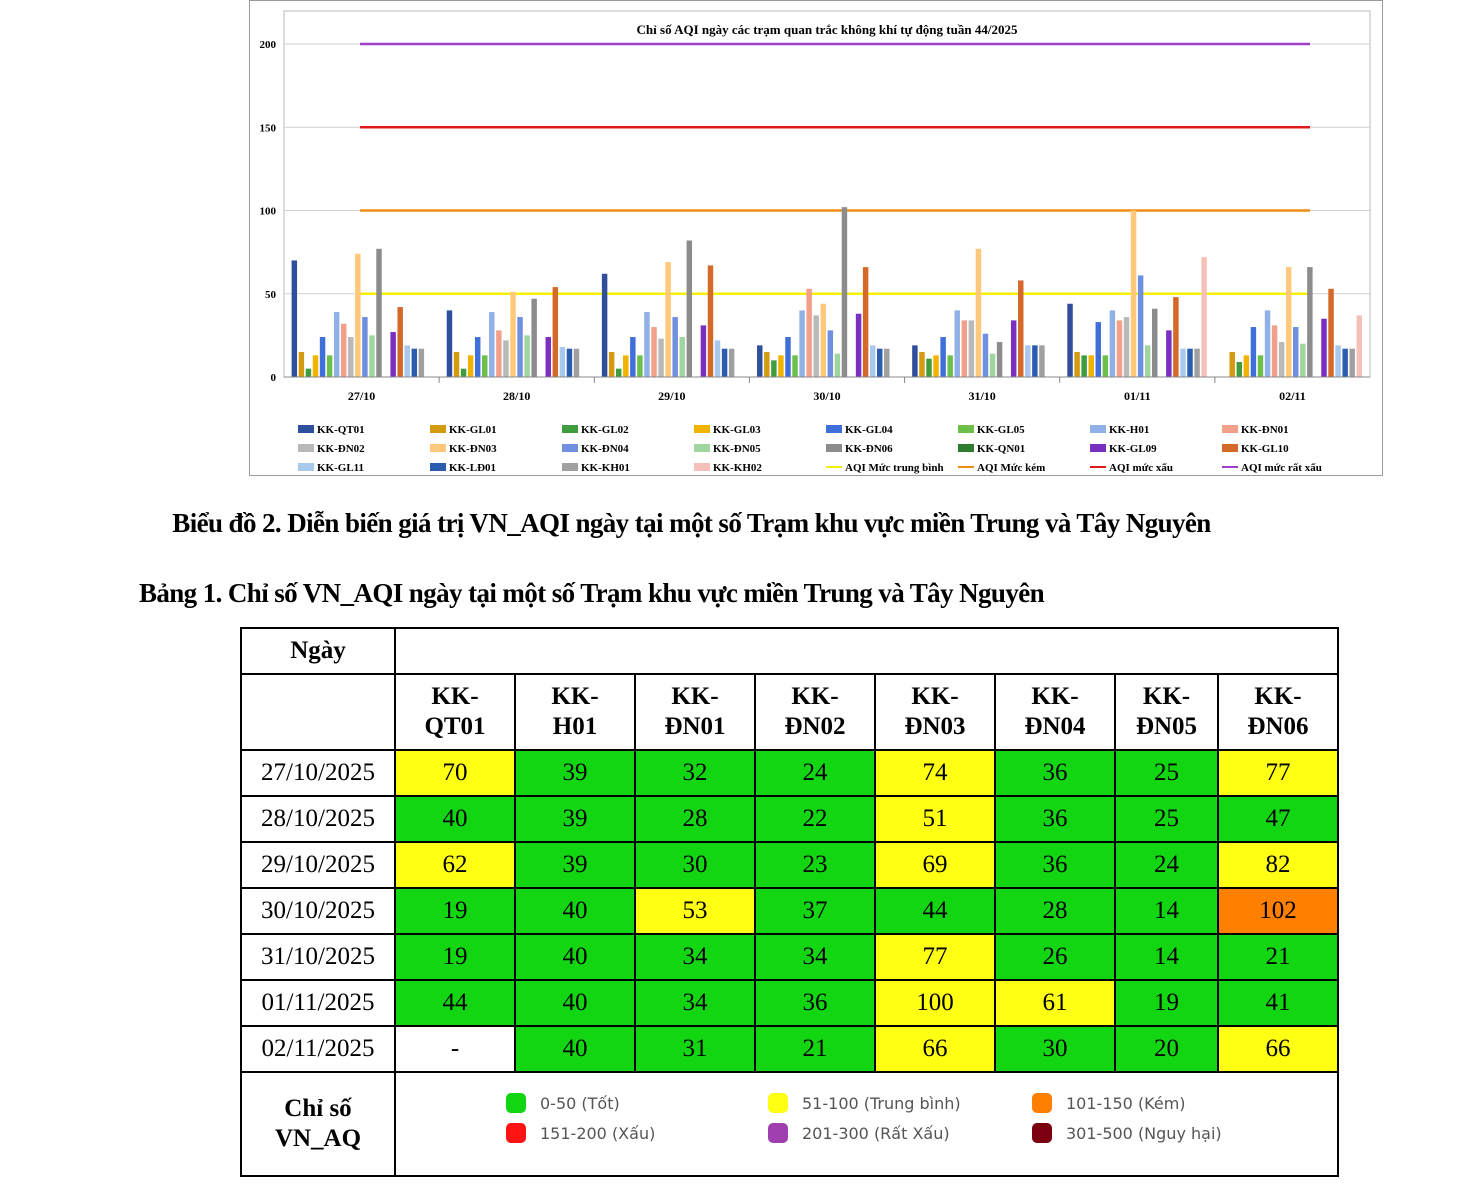  What do you see at coordinates (866, 651) in the screenshot?
I see `stations-header-blank` at bounding box center [866, 651].